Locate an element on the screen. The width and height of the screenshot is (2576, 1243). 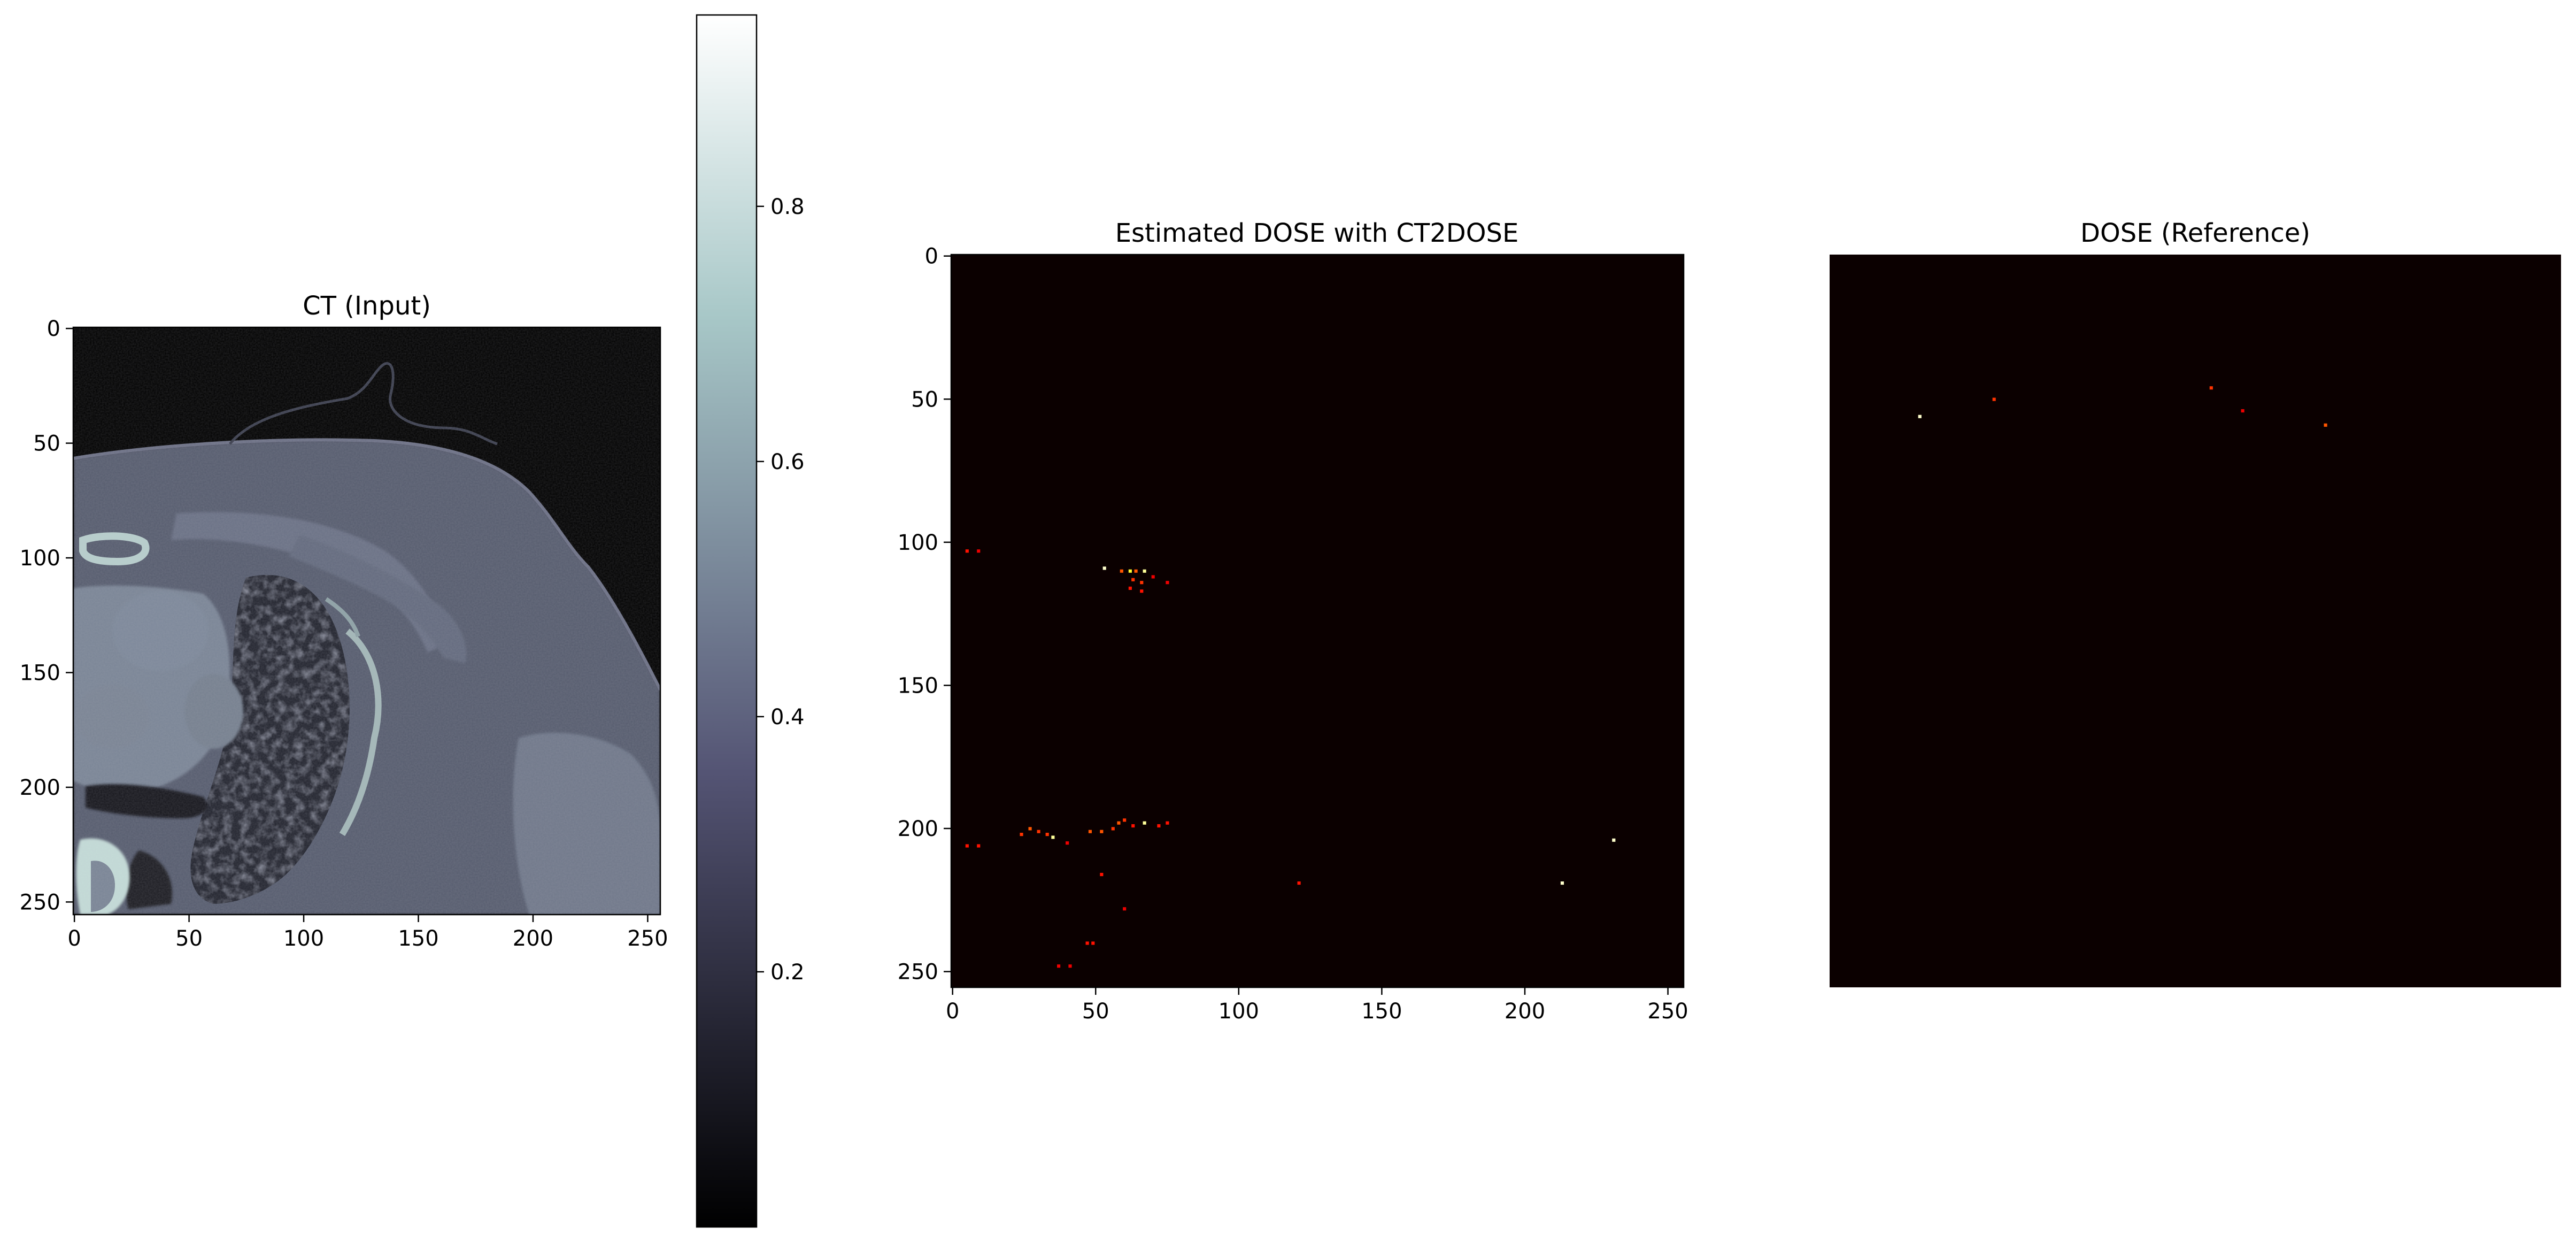
ct-ticks: 0 50 100 150 200 250 0 50 100 150 200 250 is located at coordinates (344, 634).